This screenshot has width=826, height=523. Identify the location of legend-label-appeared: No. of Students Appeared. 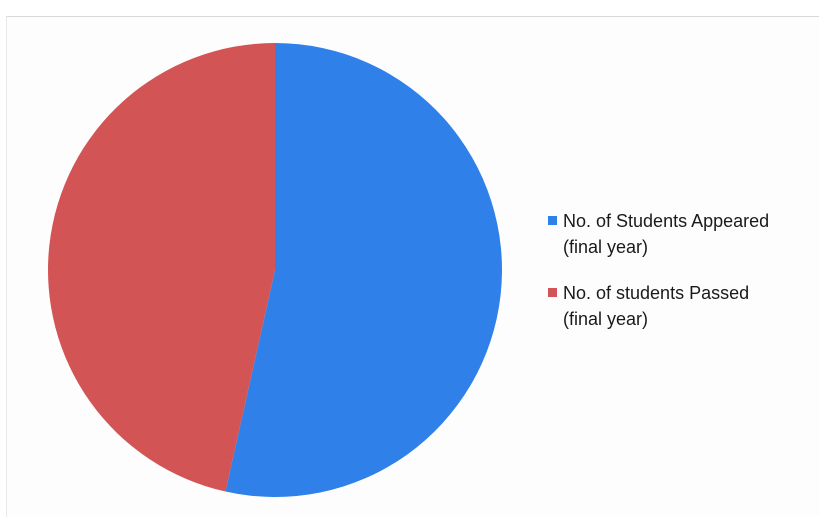
(666, 221).